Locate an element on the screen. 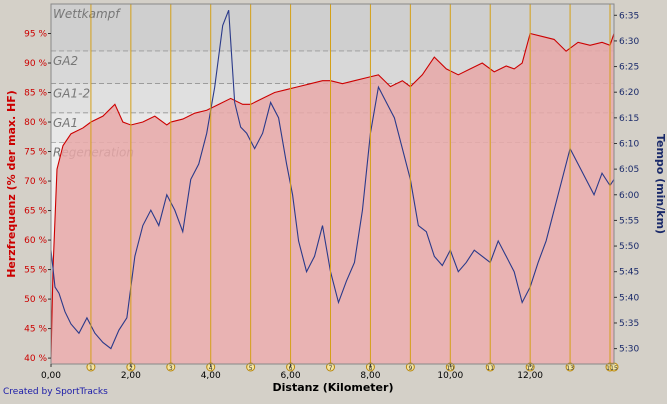 The image size is (667, 404). zone-label-1: GA2 is located at coordinates (65, 61).